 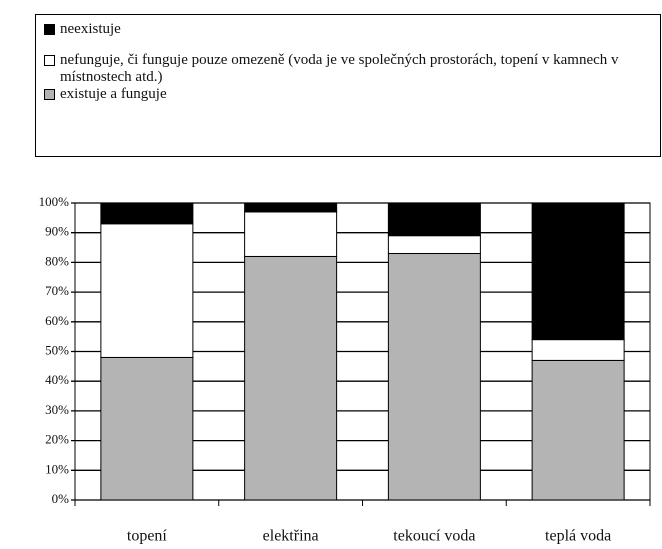 I want to click on y-tick-label: 50%, so click(x=57, y=349).